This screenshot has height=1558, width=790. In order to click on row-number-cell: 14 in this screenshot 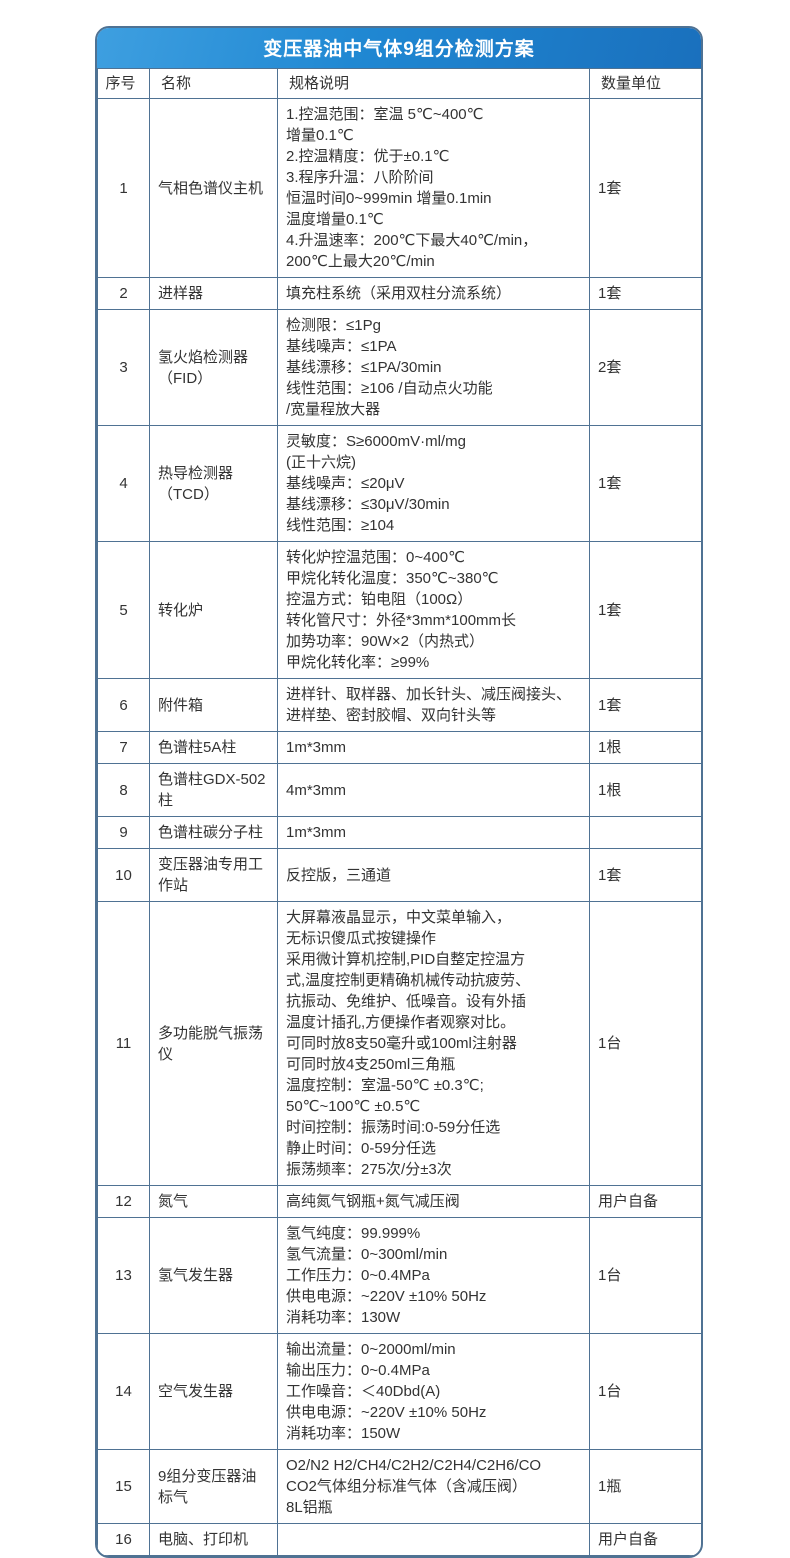, I will do `click(123, 1391)`.